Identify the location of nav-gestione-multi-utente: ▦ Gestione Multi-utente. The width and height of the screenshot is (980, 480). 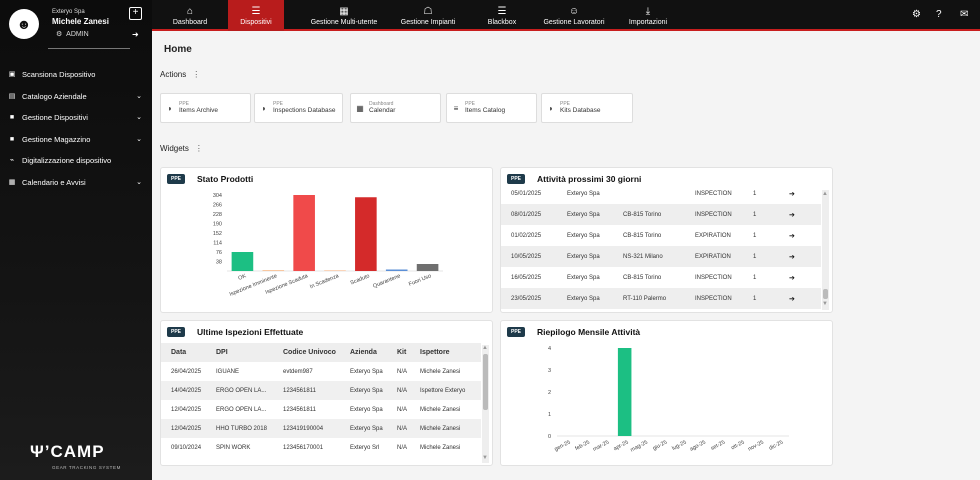
(344, 15).